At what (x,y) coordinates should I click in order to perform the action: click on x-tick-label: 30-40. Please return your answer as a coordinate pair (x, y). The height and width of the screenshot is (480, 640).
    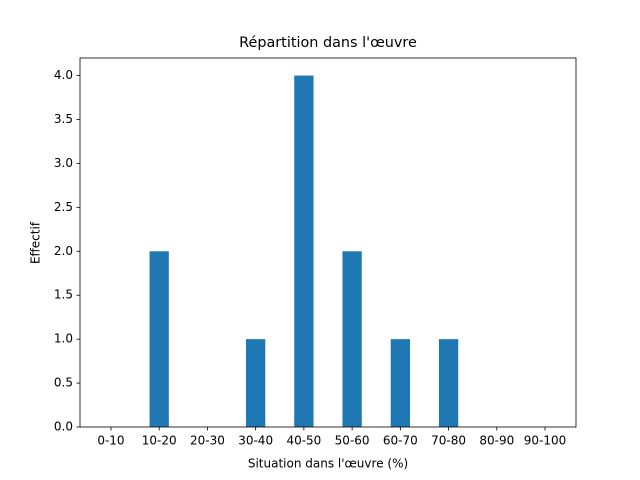
    Looking at the image, I should click on (255, 441).